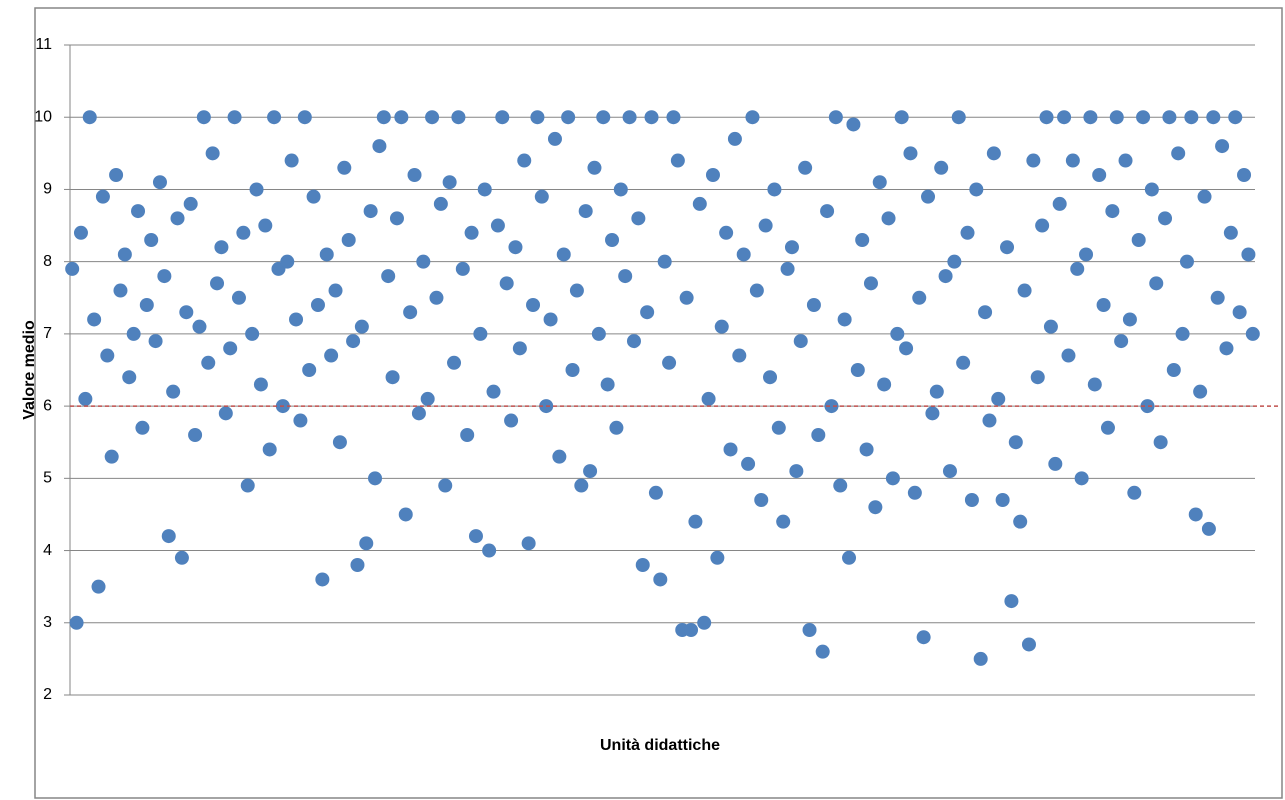 The image size is (1285, 800). Describe the element at coordinates (43, 116) in the screenshot. I see `y-tick-label: 10` at that location.